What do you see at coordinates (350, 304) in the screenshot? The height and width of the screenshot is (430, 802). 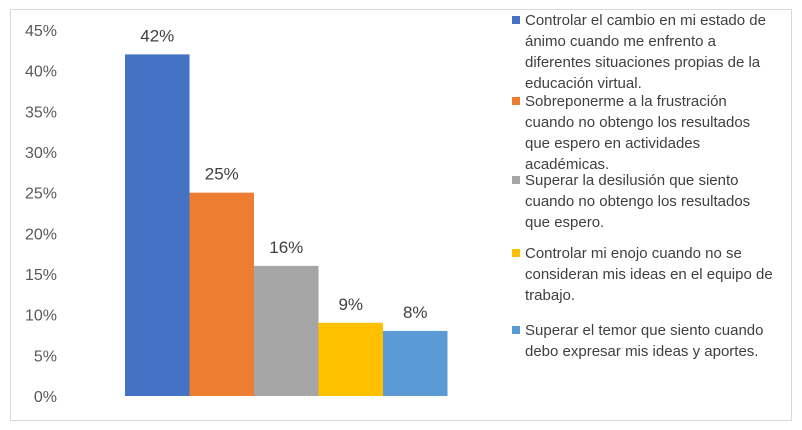 I see `data-label: 9%` at bounding box center [350, 304].